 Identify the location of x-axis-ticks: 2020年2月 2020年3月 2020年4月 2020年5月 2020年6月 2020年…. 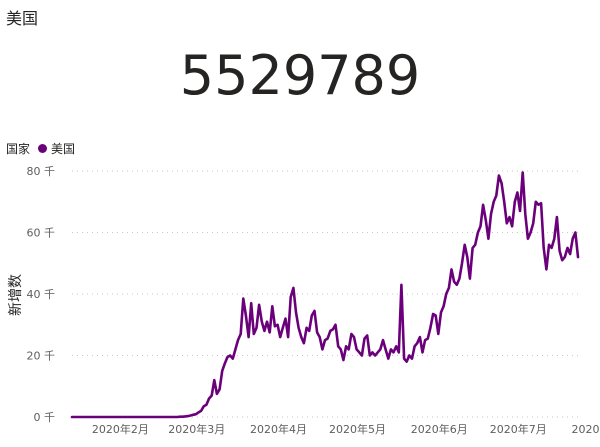
(346, 429).